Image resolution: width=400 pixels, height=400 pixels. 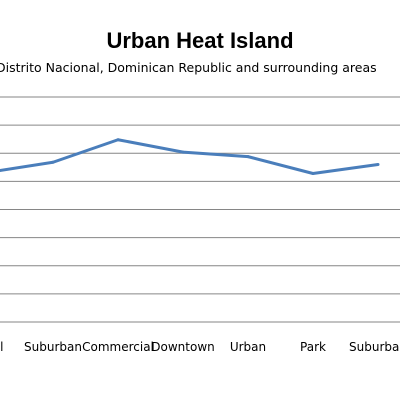 I want to click on x-tick-label-5: Park, so click(x=313, y=347).